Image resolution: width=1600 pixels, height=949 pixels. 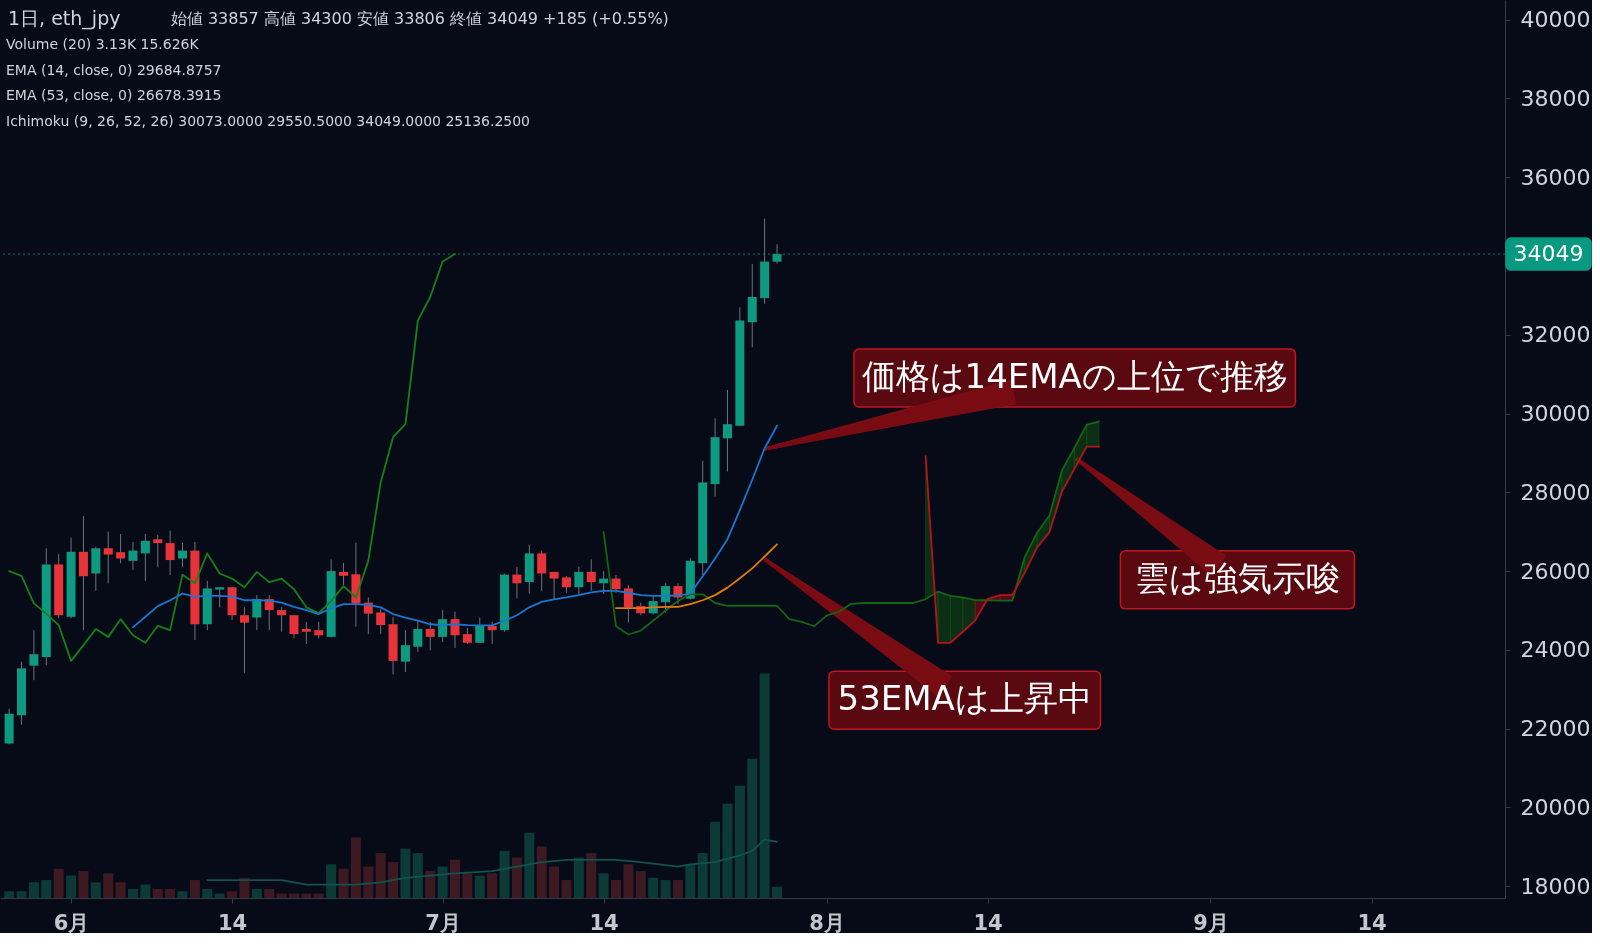 I want to click on y-tick-label: 30000, so click(x=1555, y=414).